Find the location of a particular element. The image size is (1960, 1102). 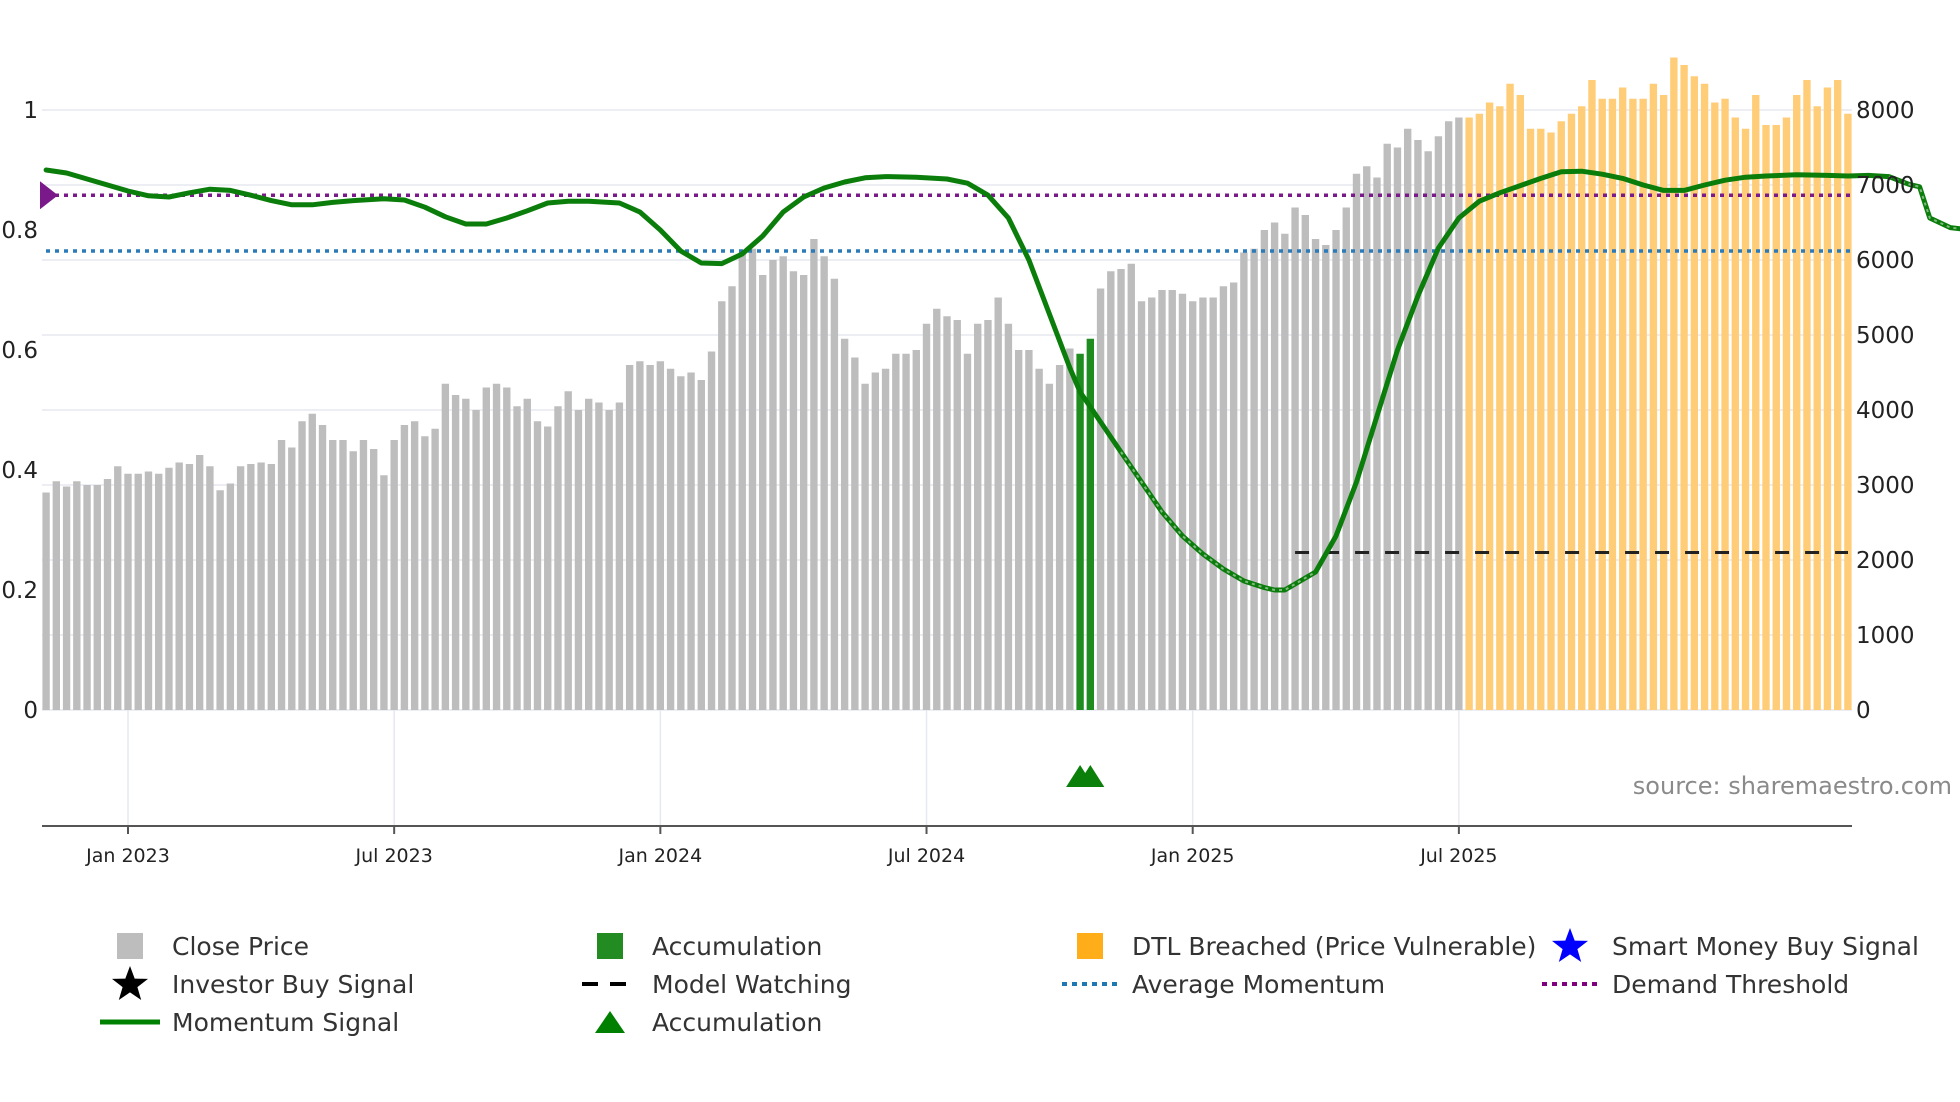

right-tick-label: 1000 is located at coordinates (1885, 636).